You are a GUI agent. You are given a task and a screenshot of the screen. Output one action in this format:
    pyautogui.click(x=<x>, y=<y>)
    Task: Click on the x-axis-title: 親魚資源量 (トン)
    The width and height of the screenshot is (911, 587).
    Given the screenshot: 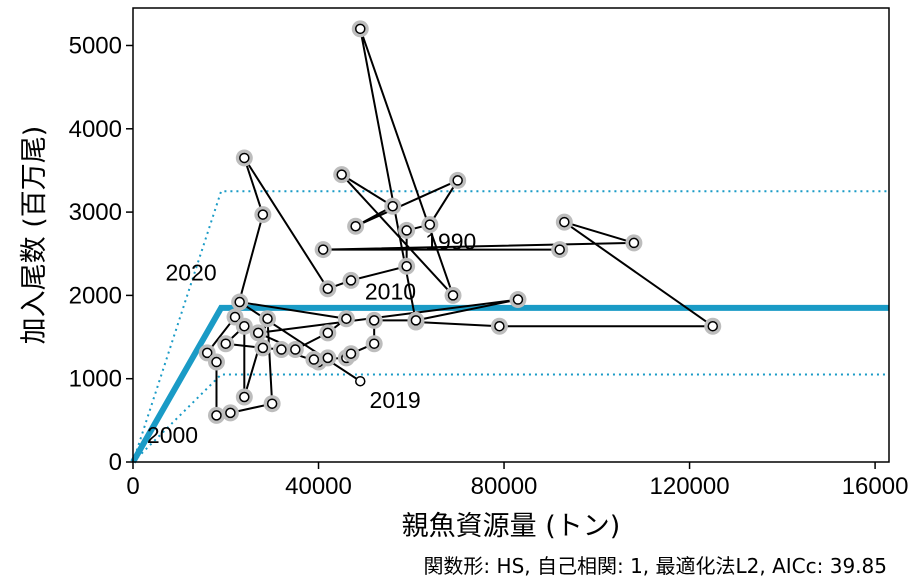 What is the action you would take?
    pyautogui.click(x=511, y=526)
    